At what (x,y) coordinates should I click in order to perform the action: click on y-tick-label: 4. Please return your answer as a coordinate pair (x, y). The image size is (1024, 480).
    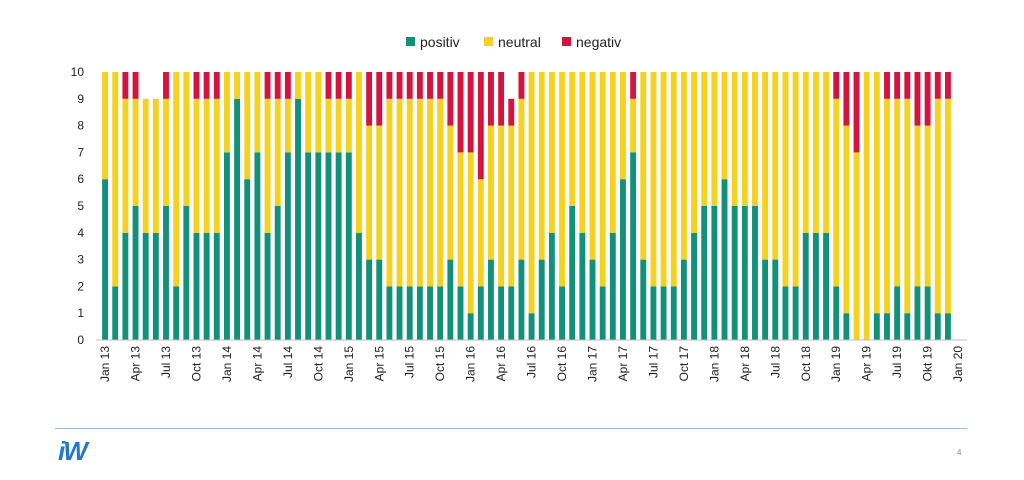
    Looking at the image, I should click on (80, 233).